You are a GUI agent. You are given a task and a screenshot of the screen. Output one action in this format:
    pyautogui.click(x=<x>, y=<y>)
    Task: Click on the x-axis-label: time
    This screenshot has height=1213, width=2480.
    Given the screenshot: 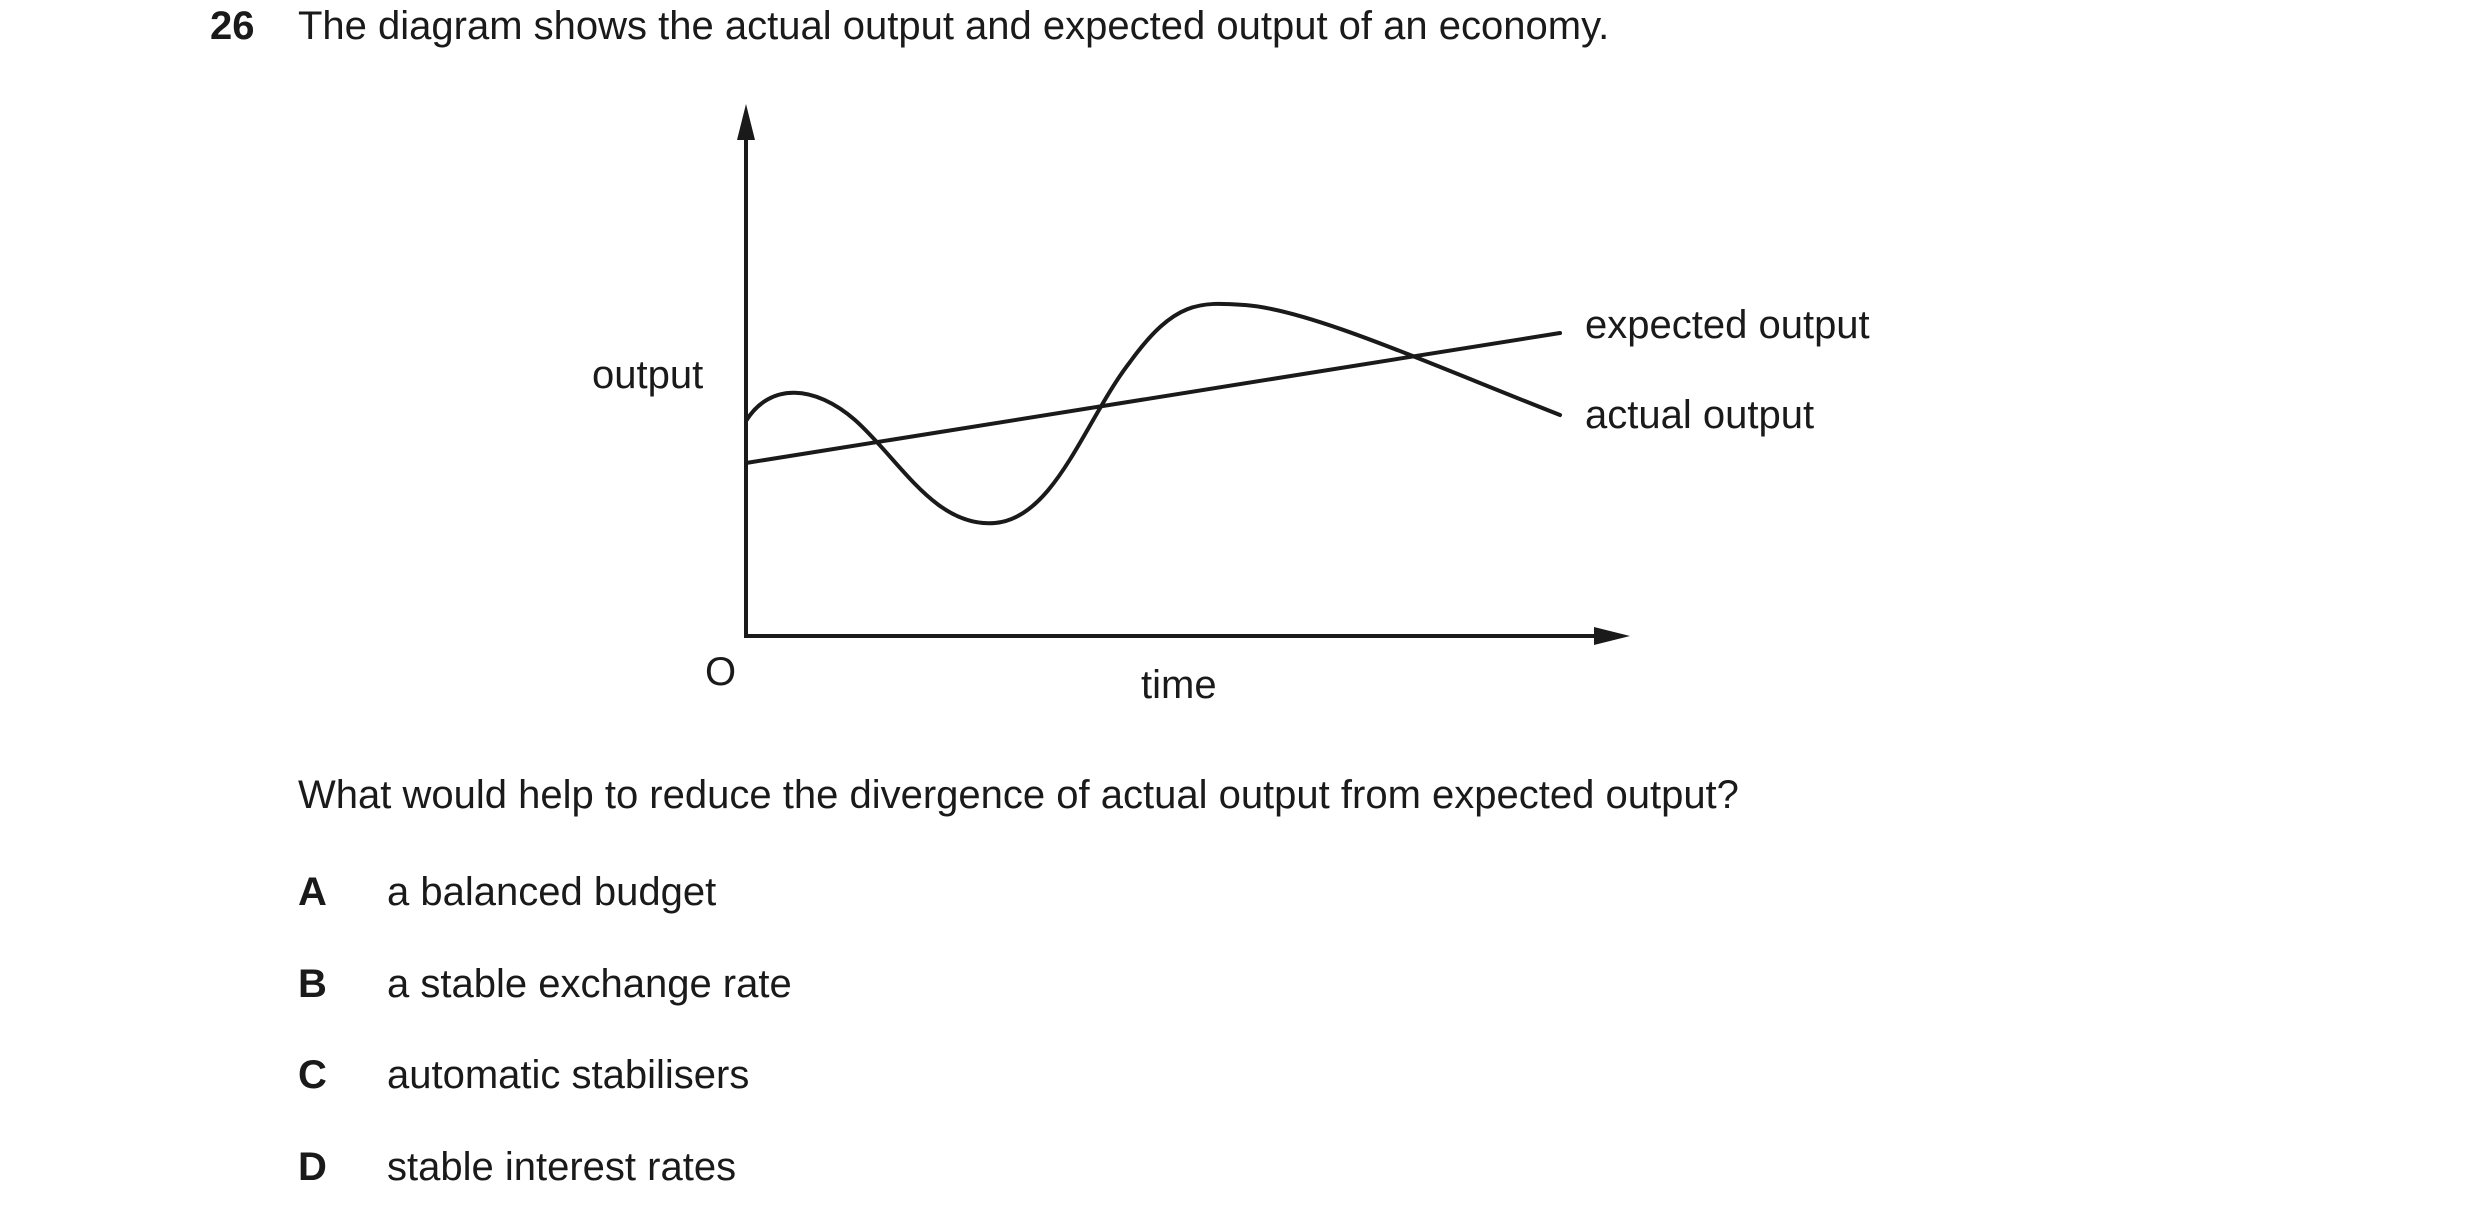 What is the action you would take?
    pyautogui.click(x=1179, y=685)
    